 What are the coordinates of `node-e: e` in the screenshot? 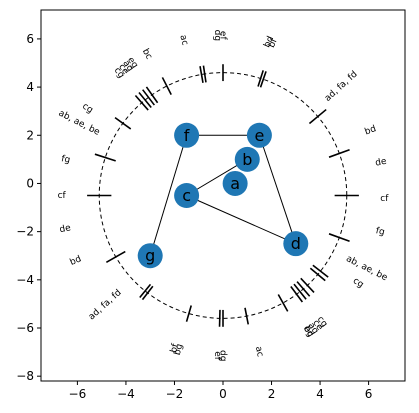 It's located at (259, 135).